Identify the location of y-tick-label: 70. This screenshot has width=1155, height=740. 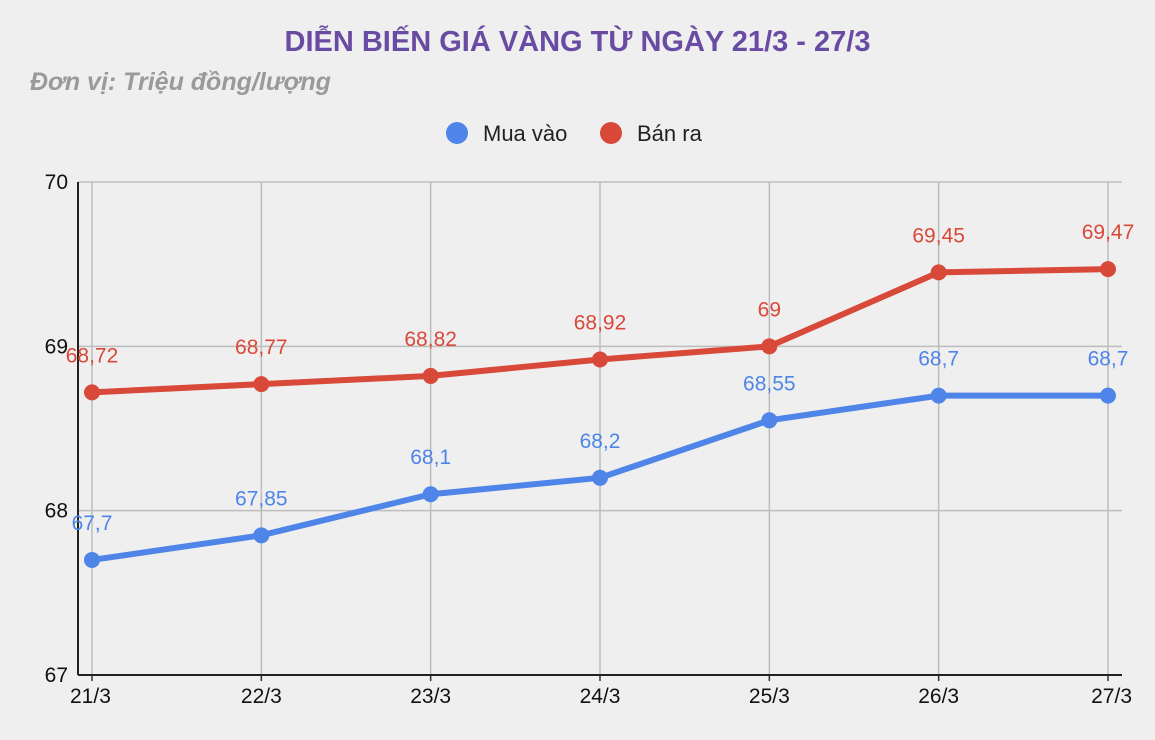
(56, 182).